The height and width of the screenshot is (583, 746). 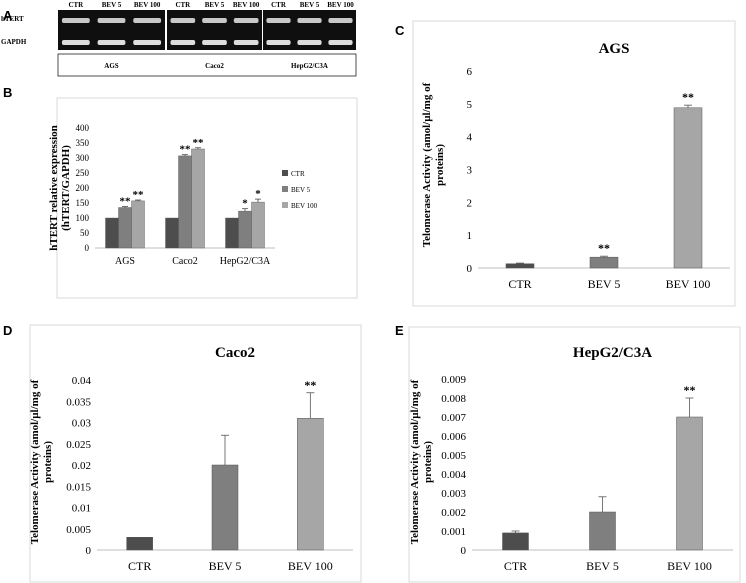 I want to click on x-tick-label: HepG2/C3A, so click(x=245, y=261).